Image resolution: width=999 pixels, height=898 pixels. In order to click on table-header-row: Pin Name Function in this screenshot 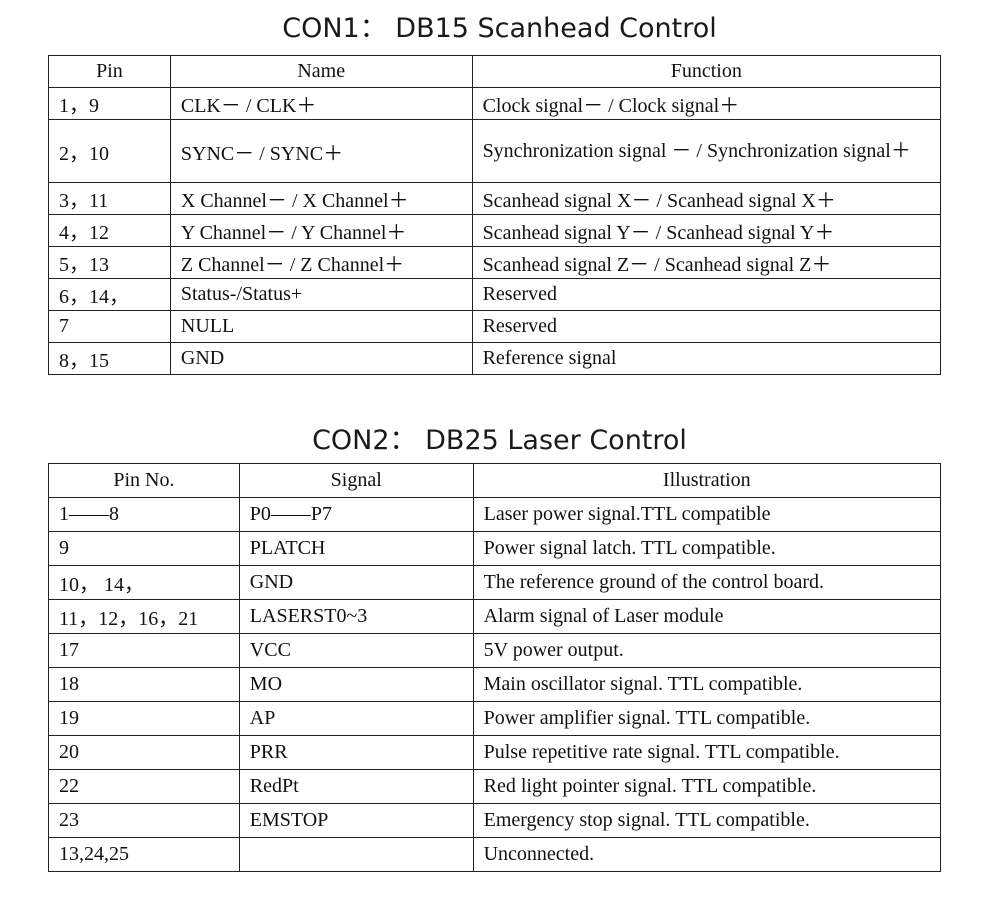, I will do `click(495, 71)`.